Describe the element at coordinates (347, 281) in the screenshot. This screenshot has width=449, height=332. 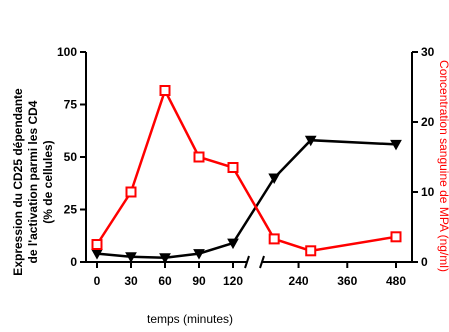
I see `x-tick-label: 360` at that location.